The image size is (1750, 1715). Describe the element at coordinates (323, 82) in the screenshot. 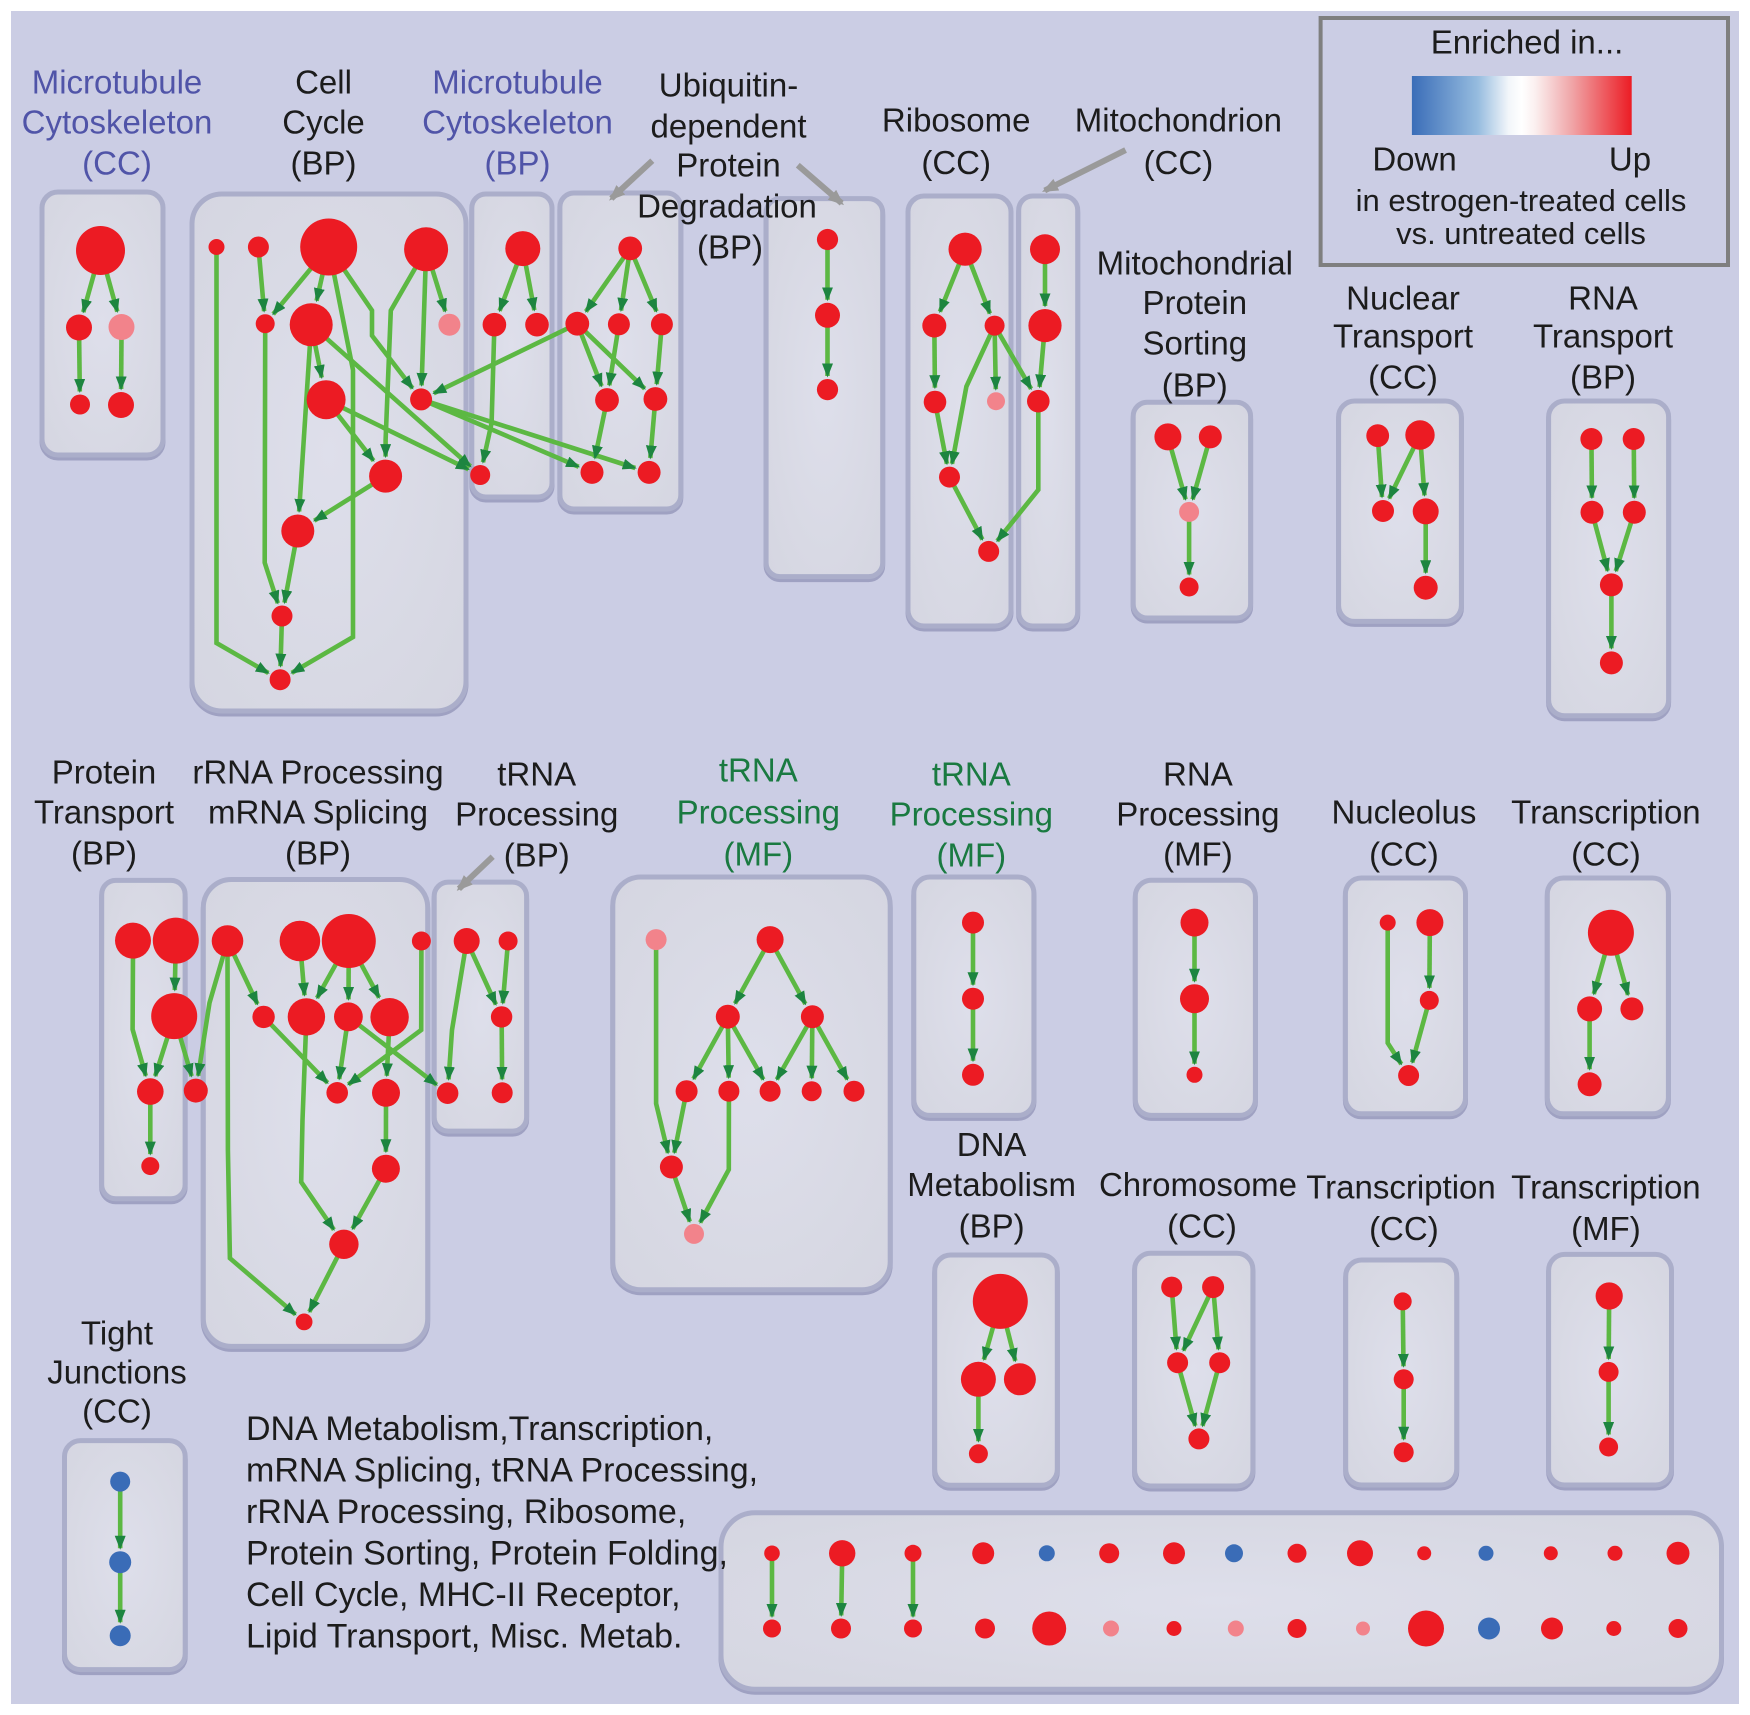

I see `svg-text: Cell` at that location.